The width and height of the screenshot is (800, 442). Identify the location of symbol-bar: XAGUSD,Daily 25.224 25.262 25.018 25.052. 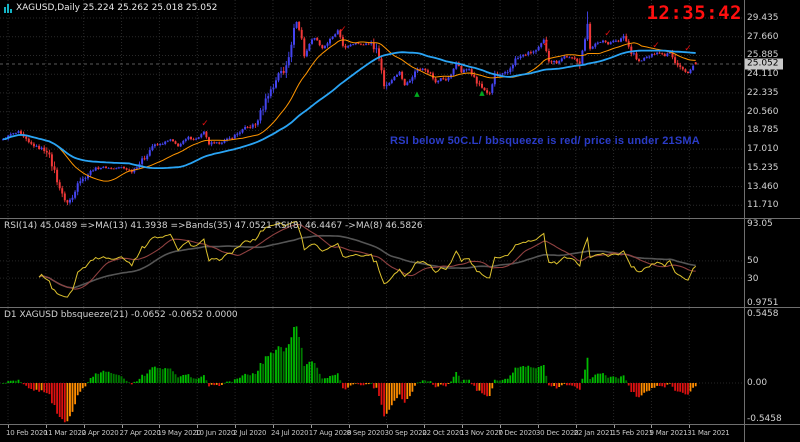
(110, 8).